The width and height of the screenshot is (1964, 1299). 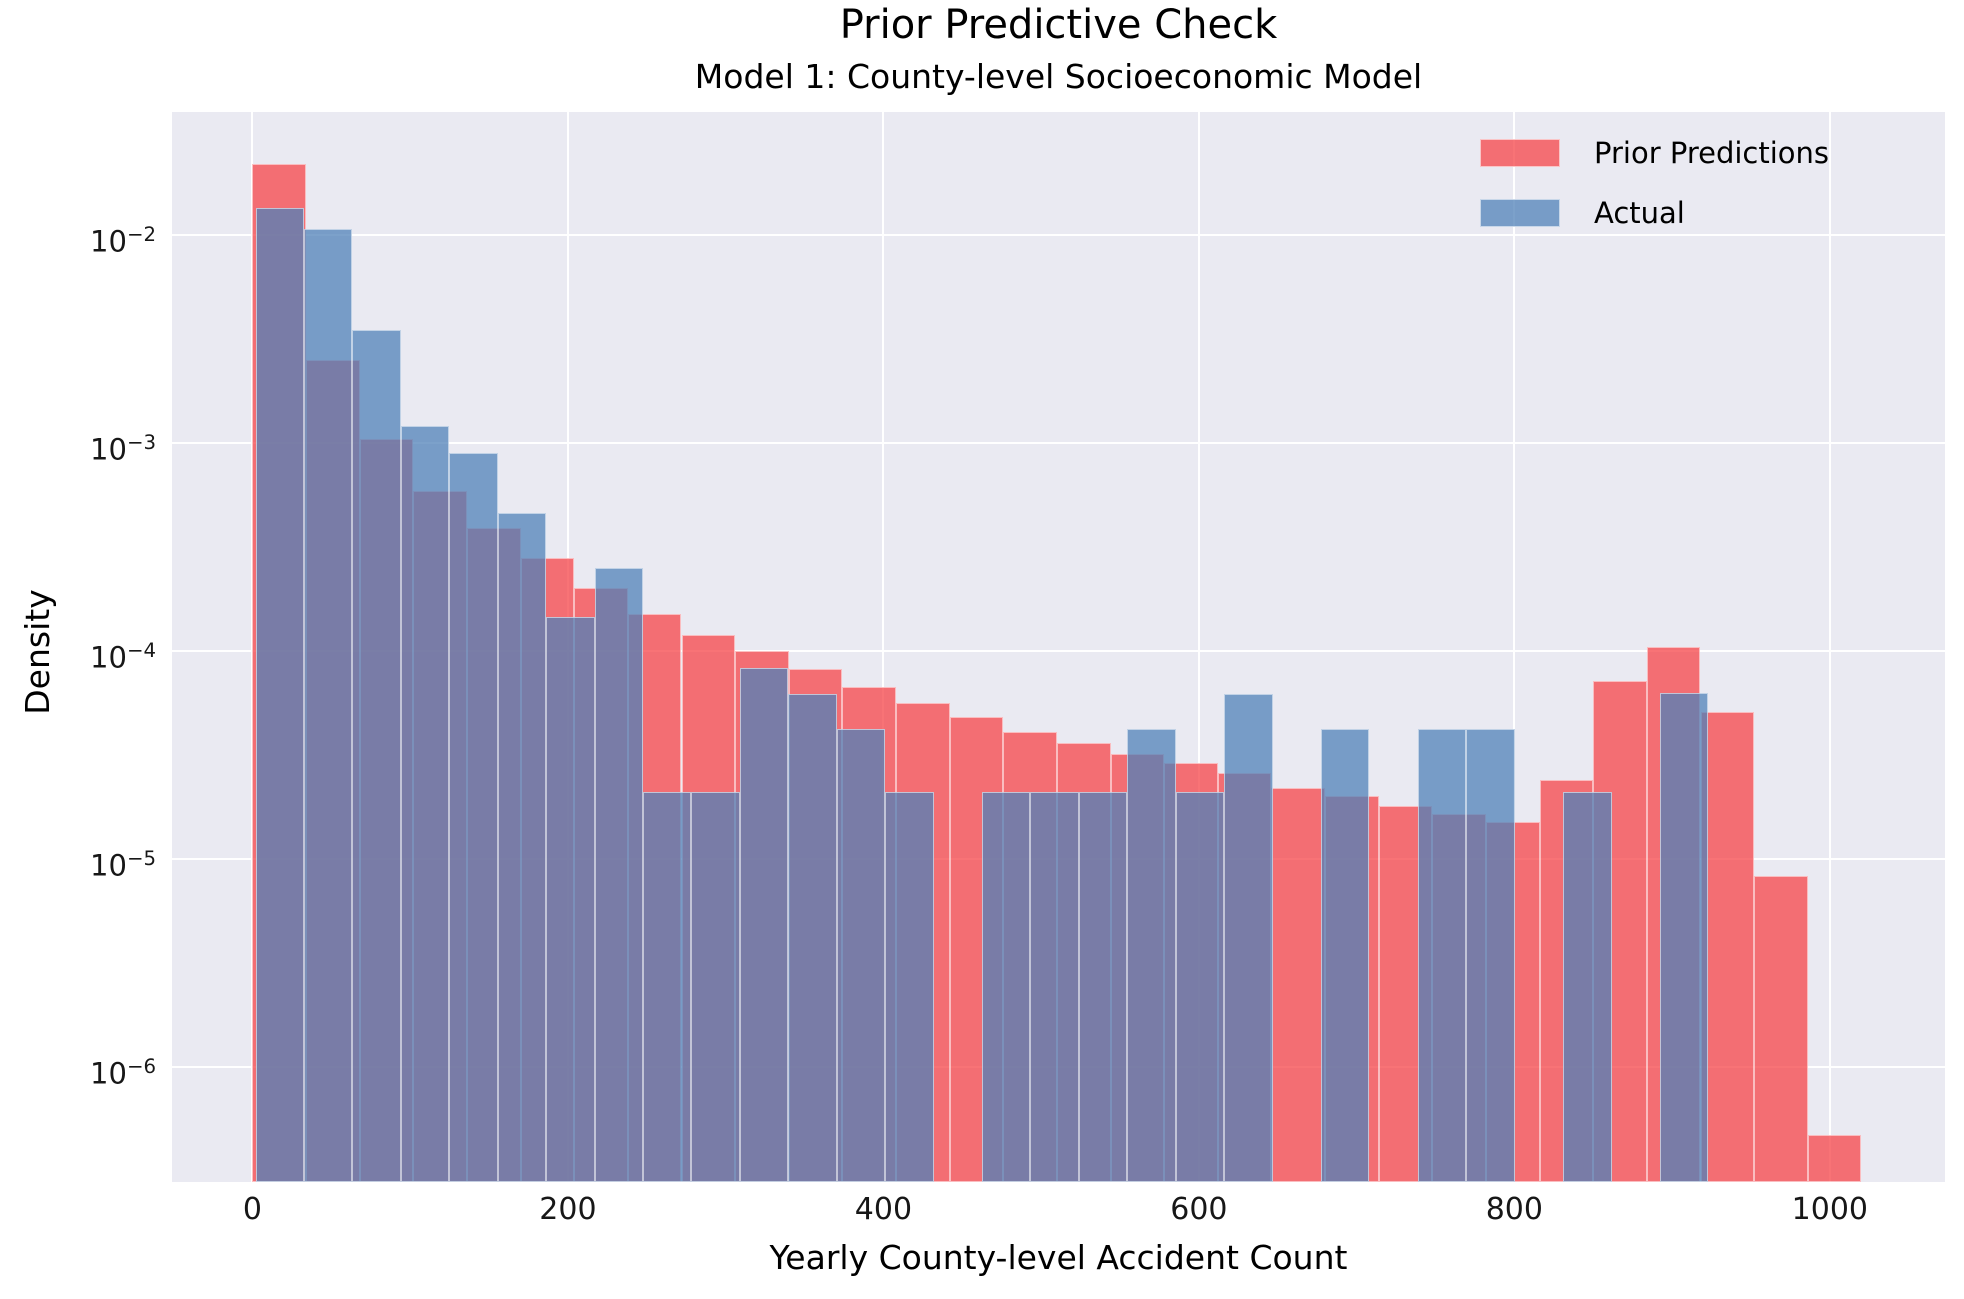 I want to click on legend: Prior Predictions Actual, so click(x=1654, y=196).